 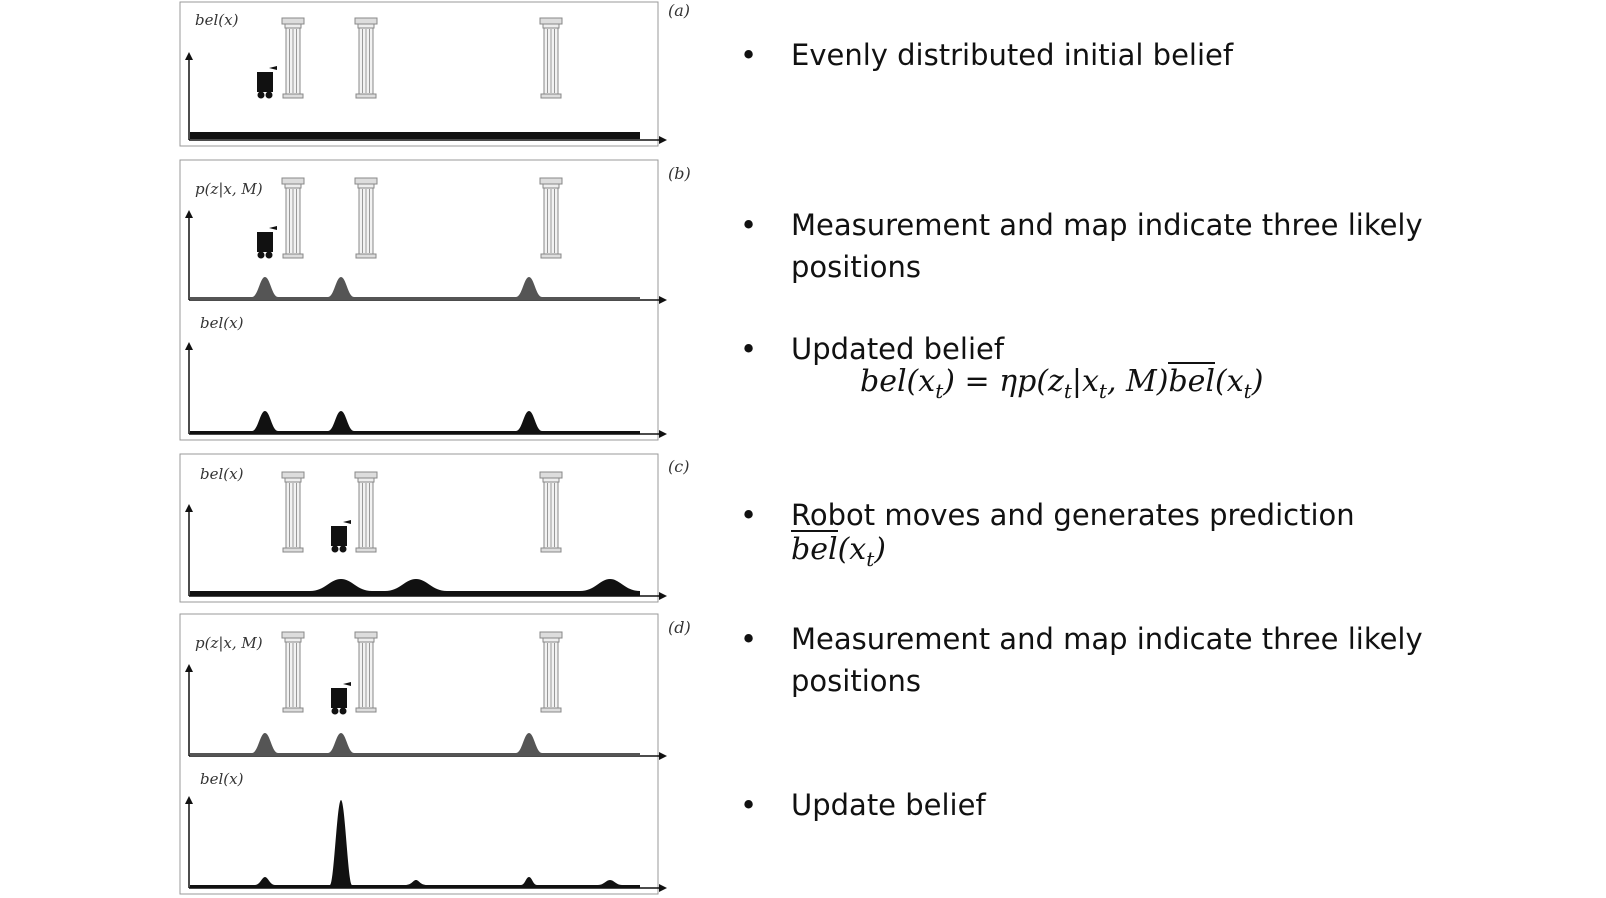 What do you see at coordinates (222, 779) in the screenshot?
I see `panel-d-ylabel-belief: bel(x)` at bounding box center [222, 779].